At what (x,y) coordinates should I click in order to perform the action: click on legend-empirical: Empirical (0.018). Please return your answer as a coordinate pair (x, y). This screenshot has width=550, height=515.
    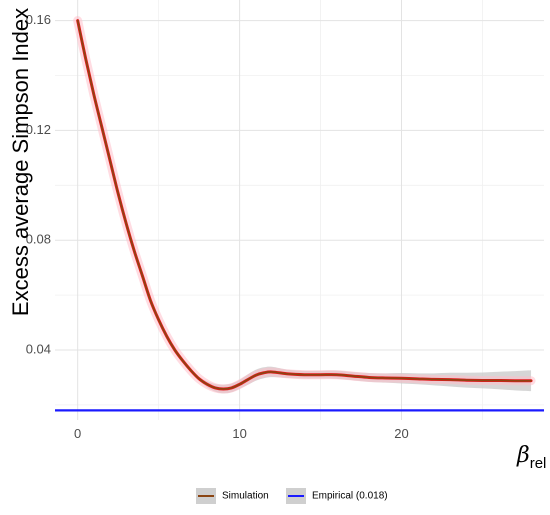
    Looking at the image, I should click on (337, 496).